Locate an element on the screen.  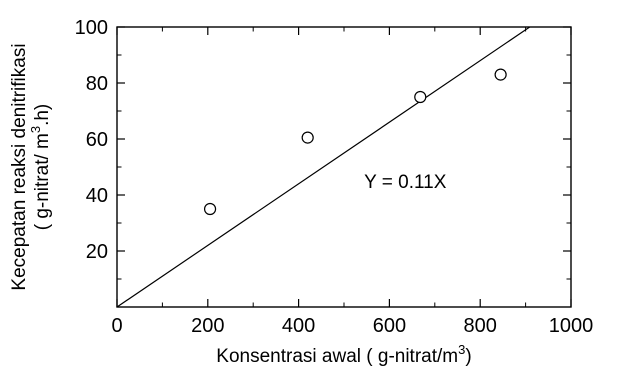
x-tick-label: 600 is located at coordinates (389, 326).